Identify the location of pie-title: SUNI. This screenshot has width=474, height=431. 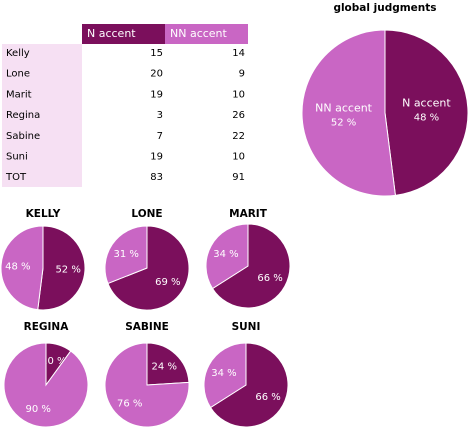
(246, 327).